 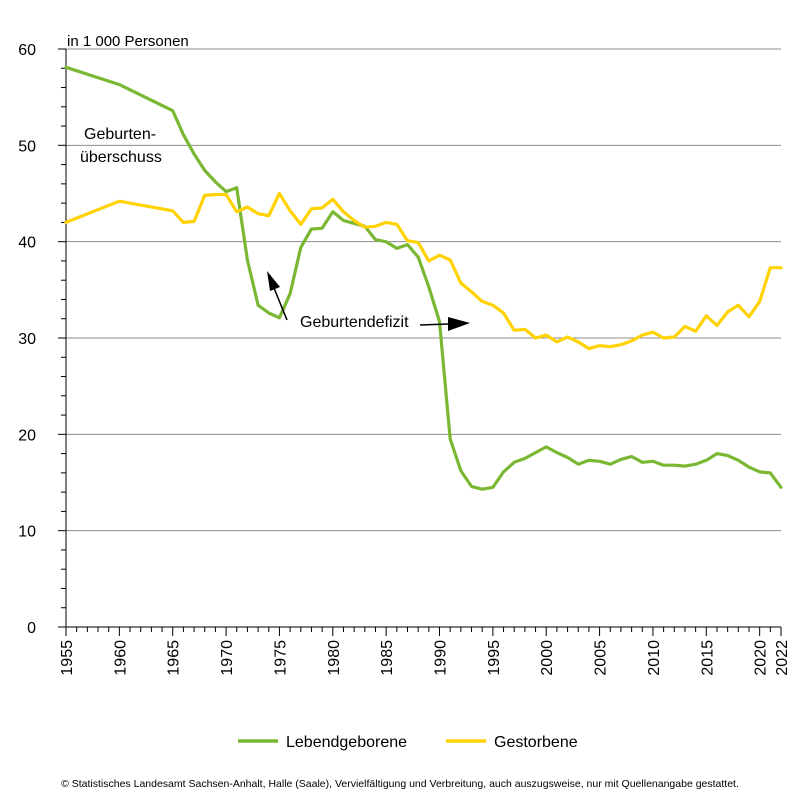 I want to click on x-tick-label-1980: 1980, so click(x=334, y=658).